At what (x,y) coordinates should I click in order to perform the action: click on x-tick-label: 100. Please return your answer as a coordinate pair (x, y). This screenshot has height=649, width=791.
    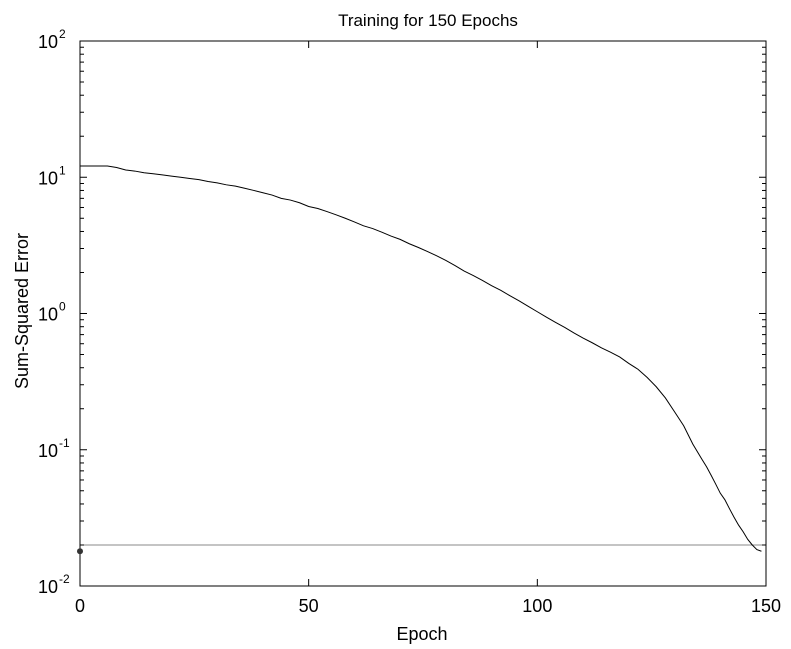
    Looking at the image, I should click on (537, 606).